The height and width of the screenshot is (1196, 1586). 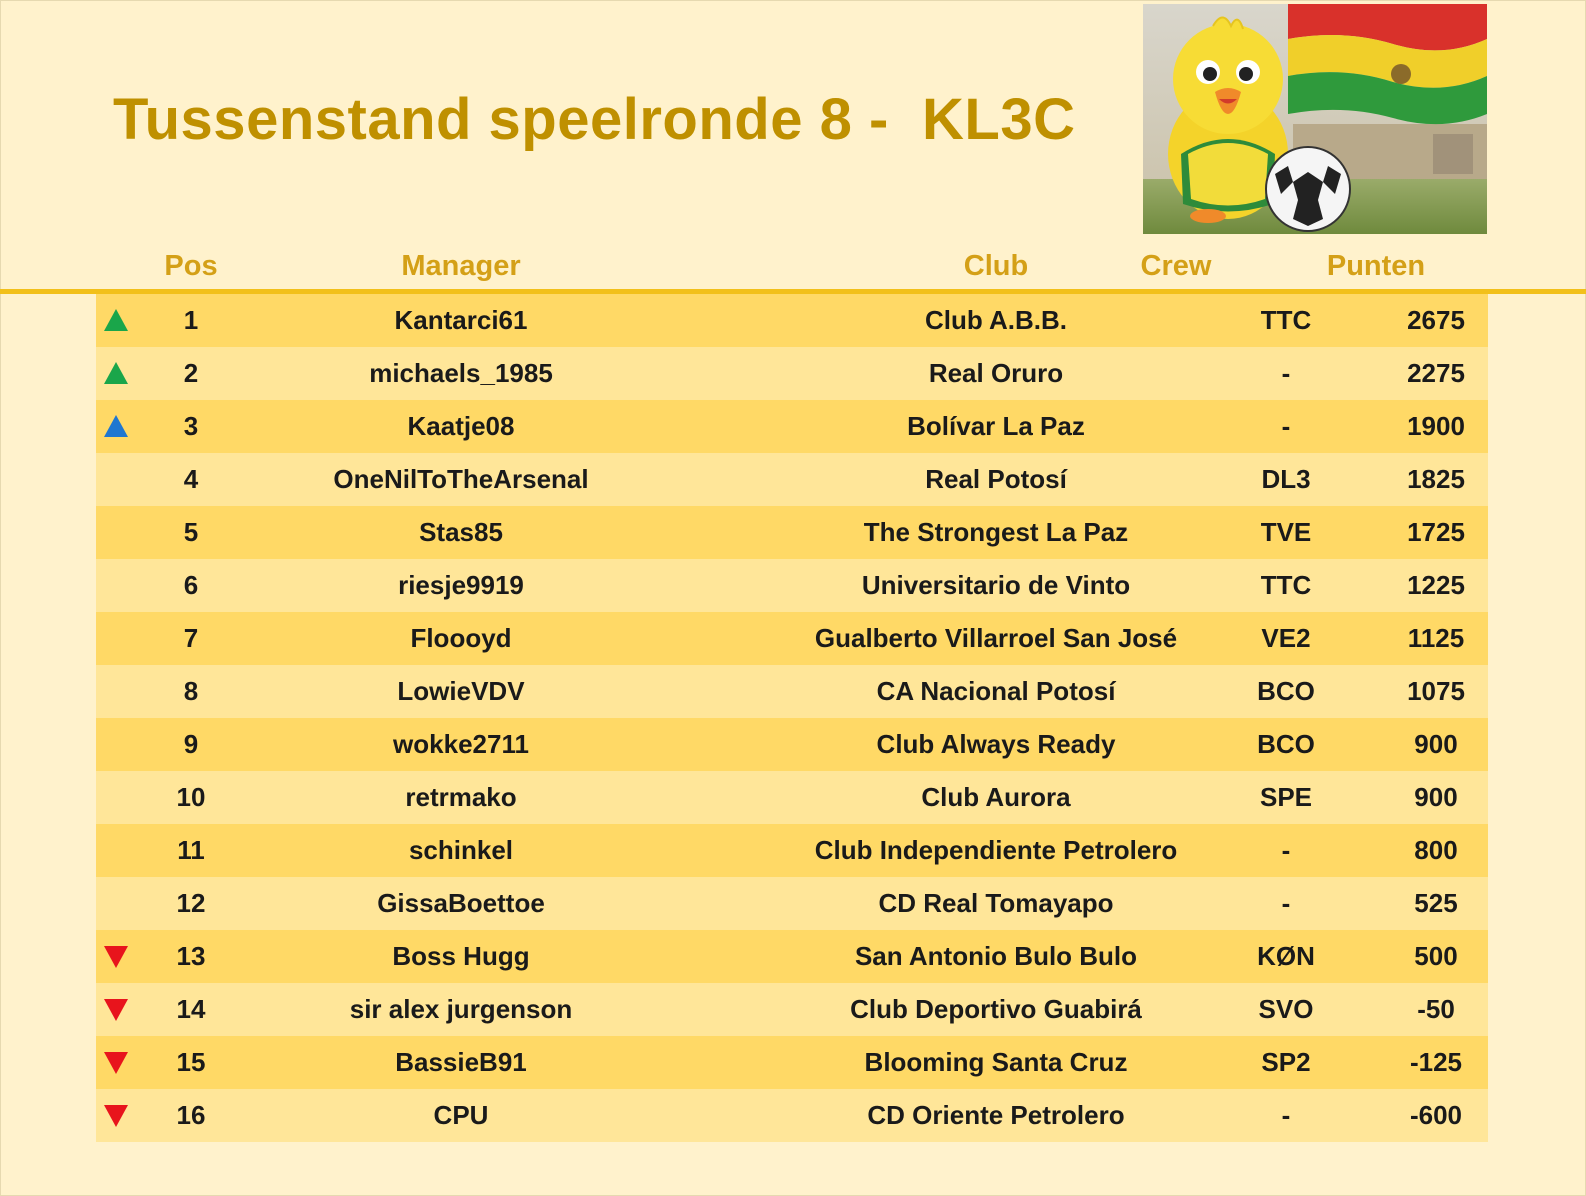 What do you see at coordinates (191, 266) in the screenshot?
I see `column-header-pos: Pos` at bounding box center [191, 266].